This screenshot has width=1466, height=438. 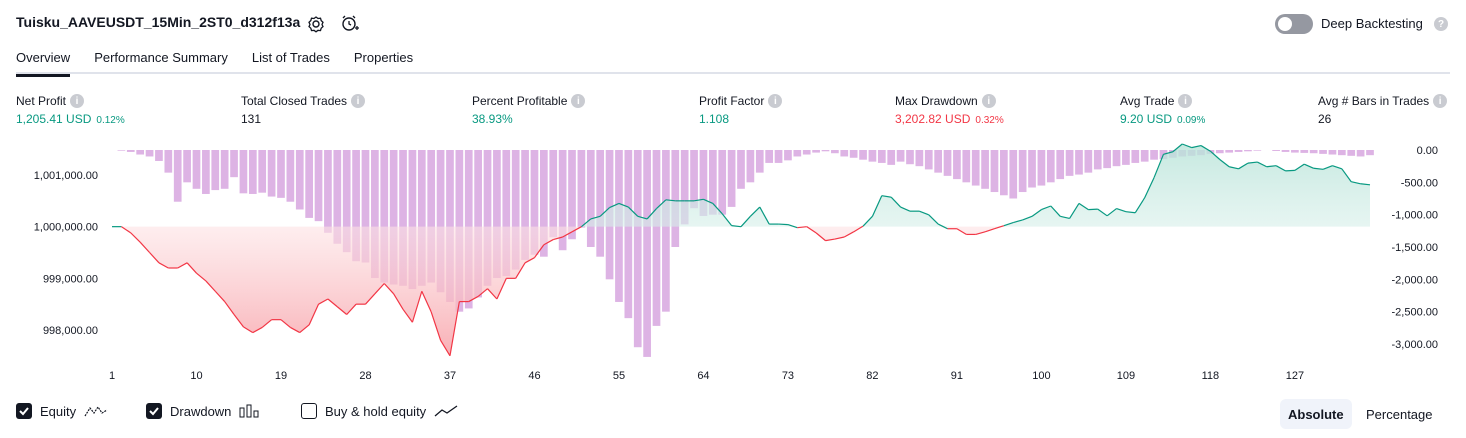 I want to click on metric-net-profit: Net Profit i 1,205.41 USD 0.12%, so click(x=70, y=110).